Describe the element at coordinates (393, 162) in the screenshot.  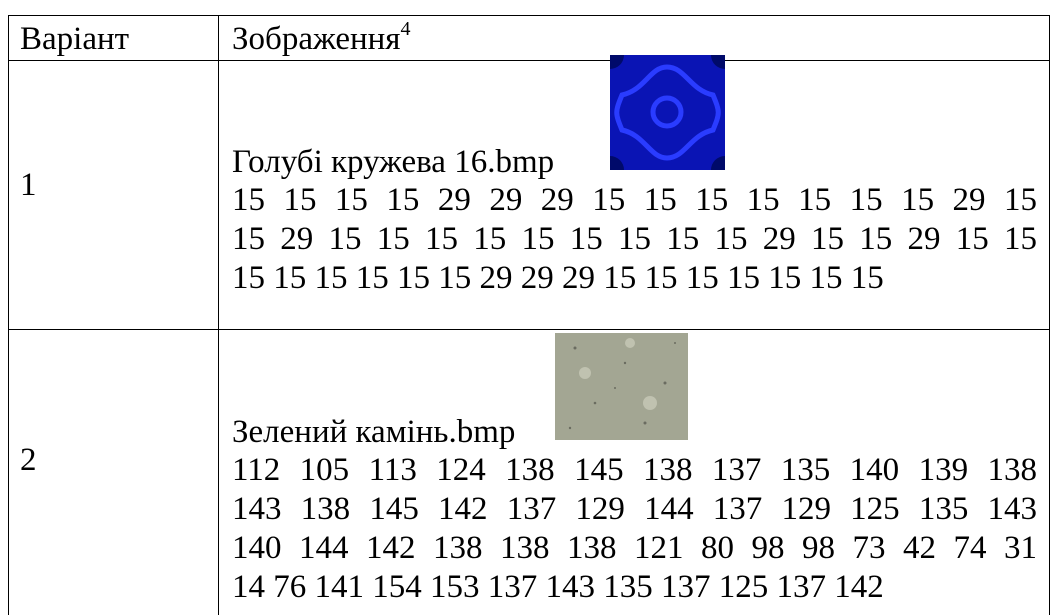
I see `file-name: Голубі кружева 16.bmp` at that location.